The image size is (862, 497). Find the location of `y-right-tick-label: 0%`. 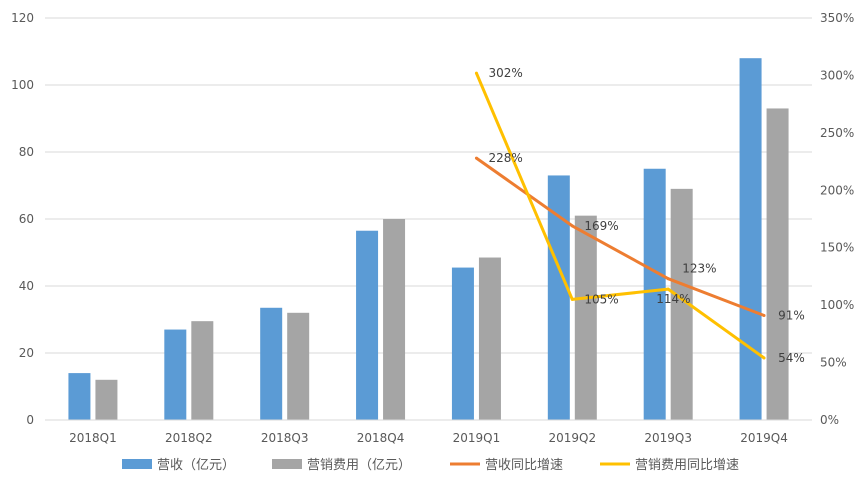

y-right-tick-label: 0% is located at coordinates (829, 420).